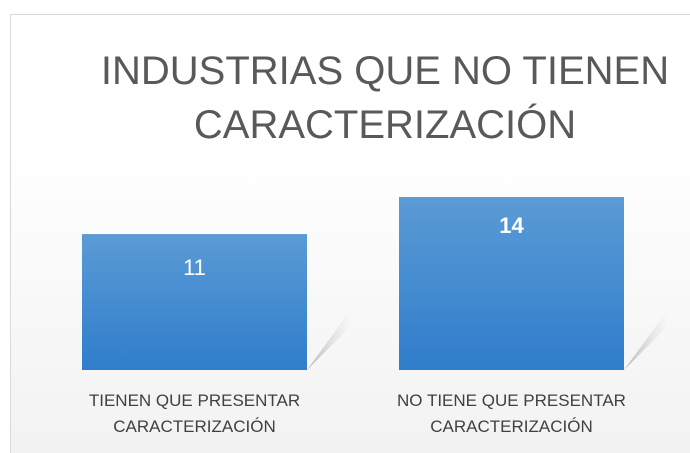  Describe the element at coordinates (194, 413) in the screenshot. I see `x-tick-label: TIENEN QUE PRESENTAR CARACTERIZACIÓN` at that location.